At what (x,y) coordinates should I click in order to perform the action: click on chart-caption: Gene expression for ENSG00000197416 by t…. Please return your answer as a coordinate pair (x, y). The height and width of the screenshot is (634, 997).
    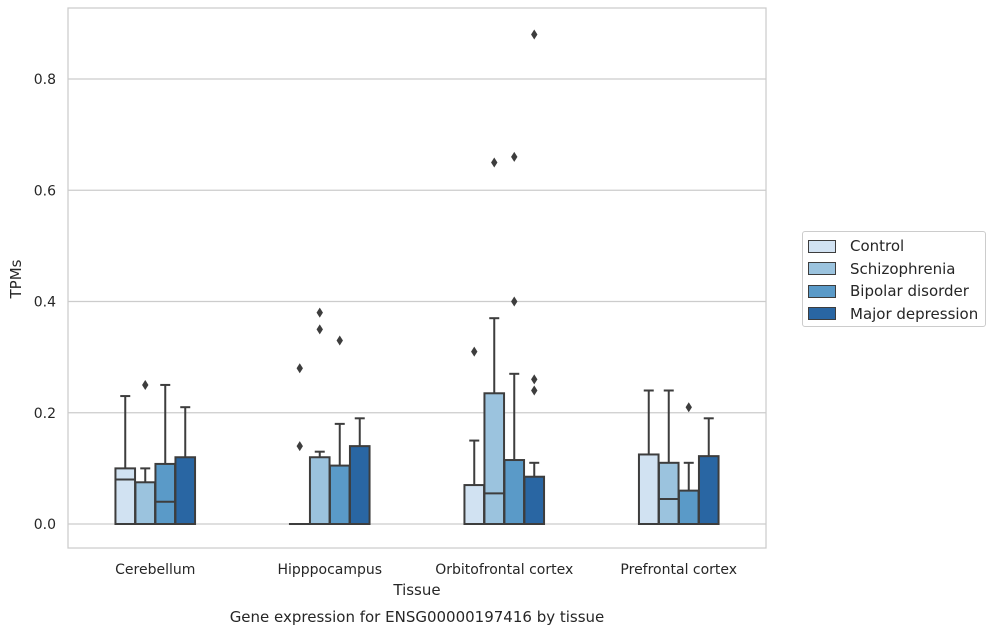
    Looking at the image, I should click on (417, 617).